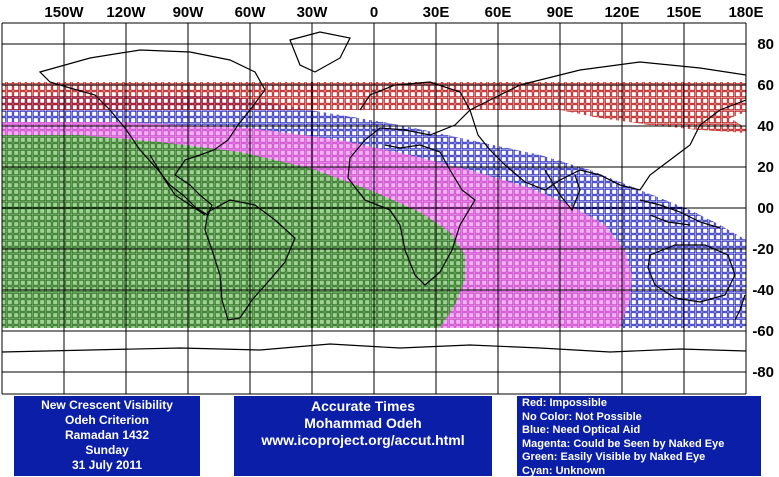 This screenshot has width=779, height=477. I want to click on lon-label-30w: 30W, so click(313, 12).